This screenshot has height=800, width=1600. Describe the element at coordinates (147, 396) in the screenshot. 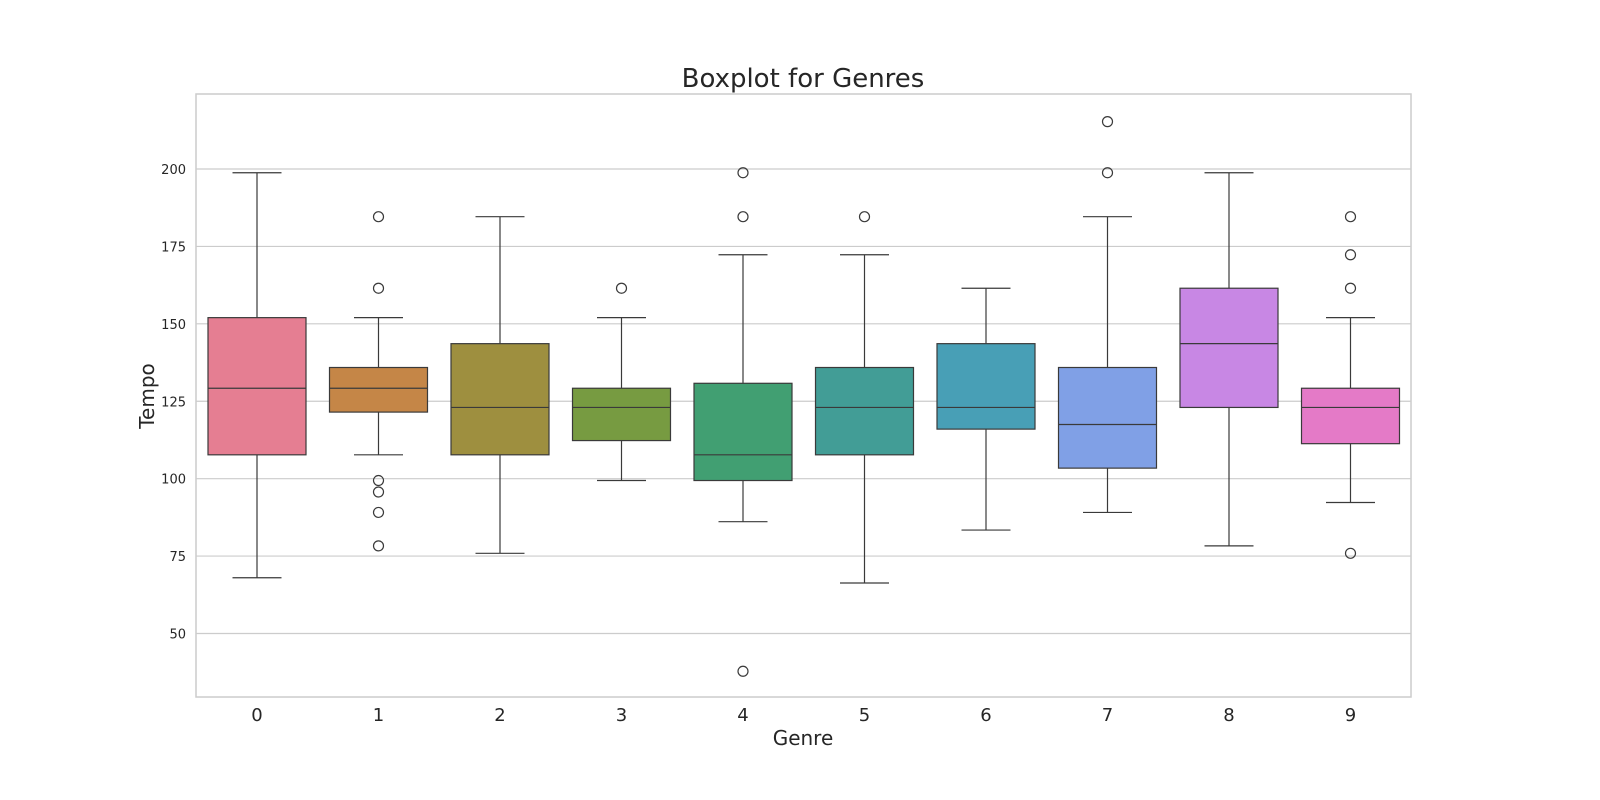

I see `y-axis-label: Tempo` at that location.